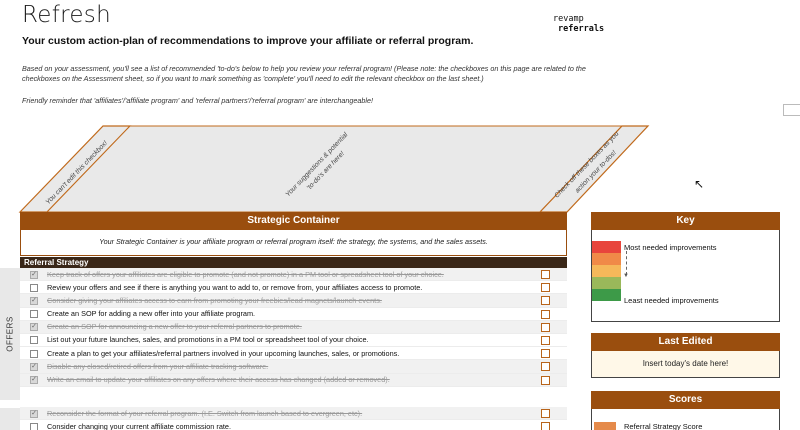 This screenshot has height=430, width=800. I want to click on offscreen-cell, so click(791, 110).